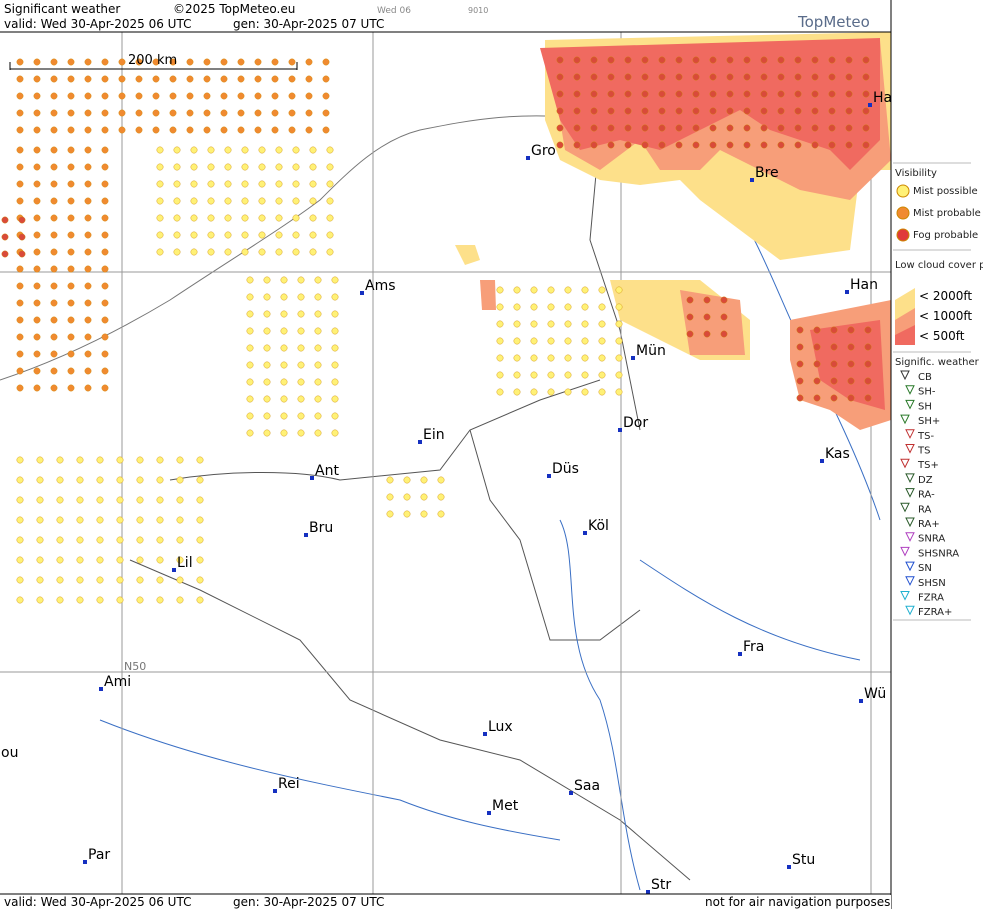 This screenshot has height=909, width=983. I want to click on legend-label: TS, so click(923, 451).